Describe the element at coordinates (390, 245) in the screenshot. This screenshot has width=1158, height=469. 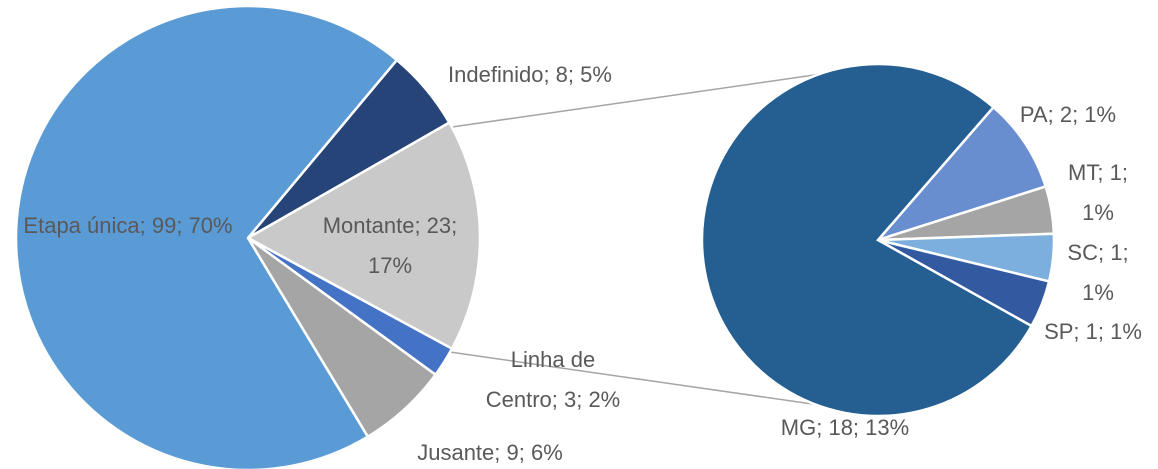
I see `data-label: Montante; 23; 17%` at that location.